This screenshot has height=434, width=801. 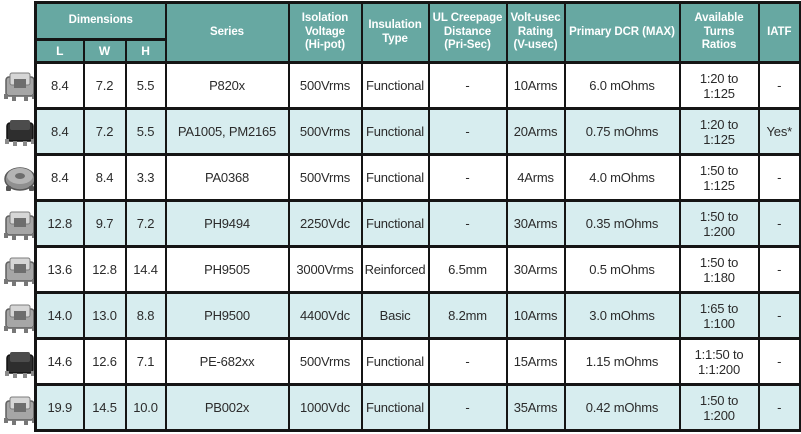 I want to click on cell-width: 12.6, so click(x=104, y=361).